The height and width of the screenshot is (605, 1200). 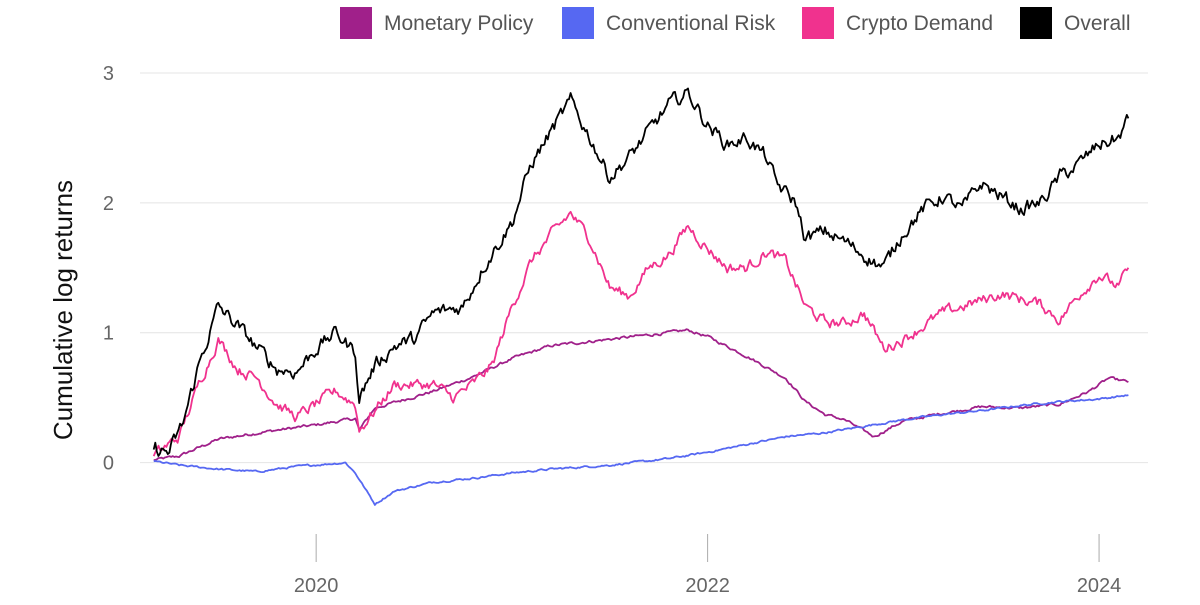 What do you see at coordinates (108, 334) in the screenshot?
I see `y-tick-label: 1` at bounding box center [108, 334].